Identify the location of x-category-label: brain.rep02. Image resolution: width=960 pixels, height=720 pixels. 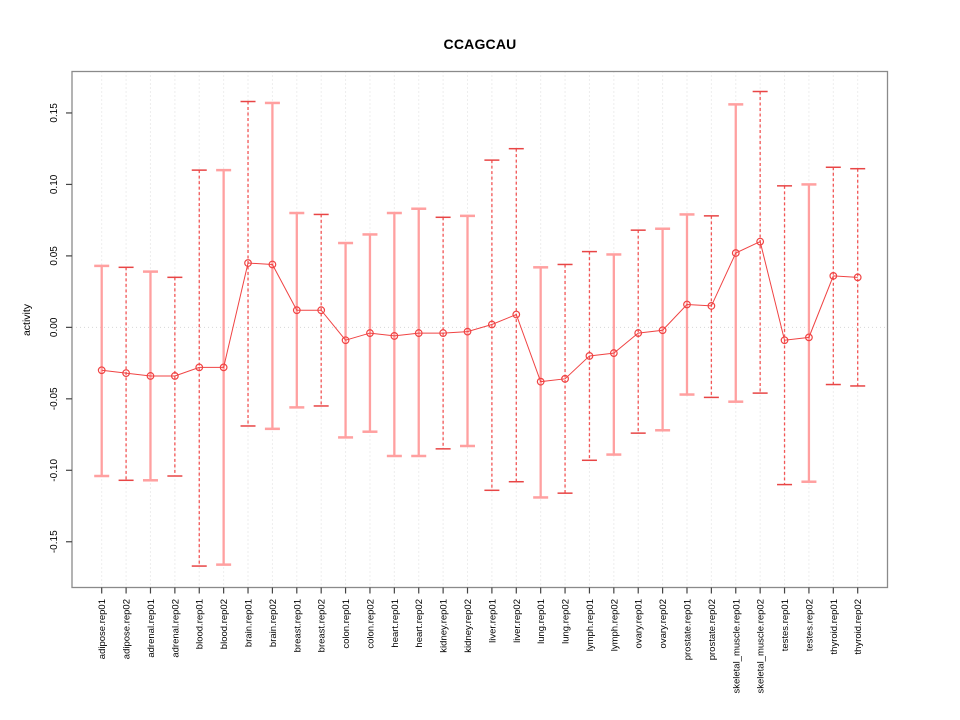
(273, 623).